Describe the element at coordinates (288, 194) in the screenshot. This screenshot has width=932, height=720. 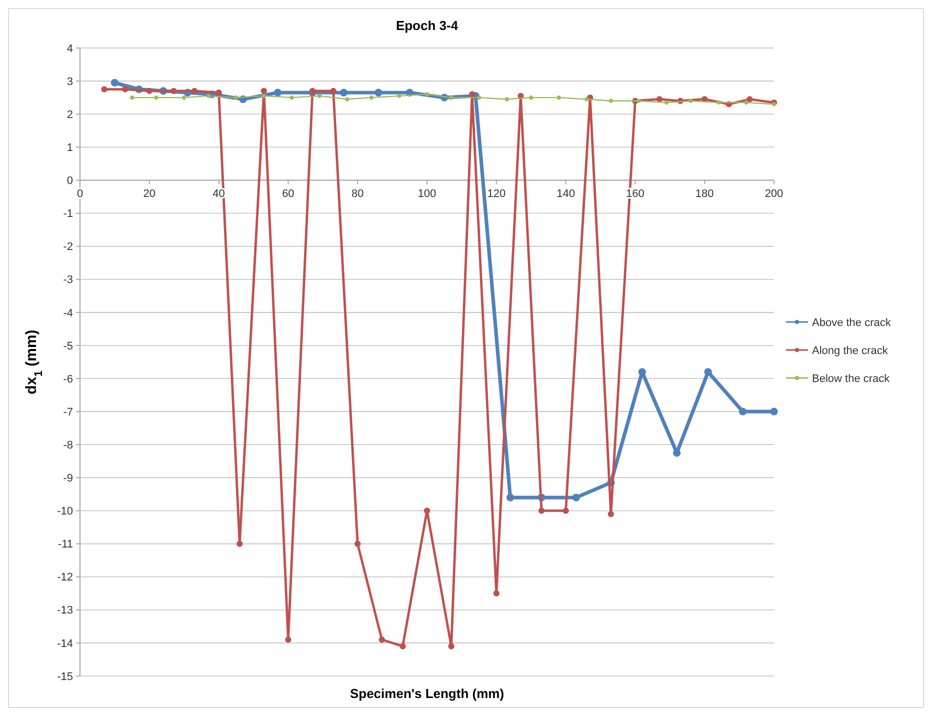
I see `x-tick-label: 60` at that location.